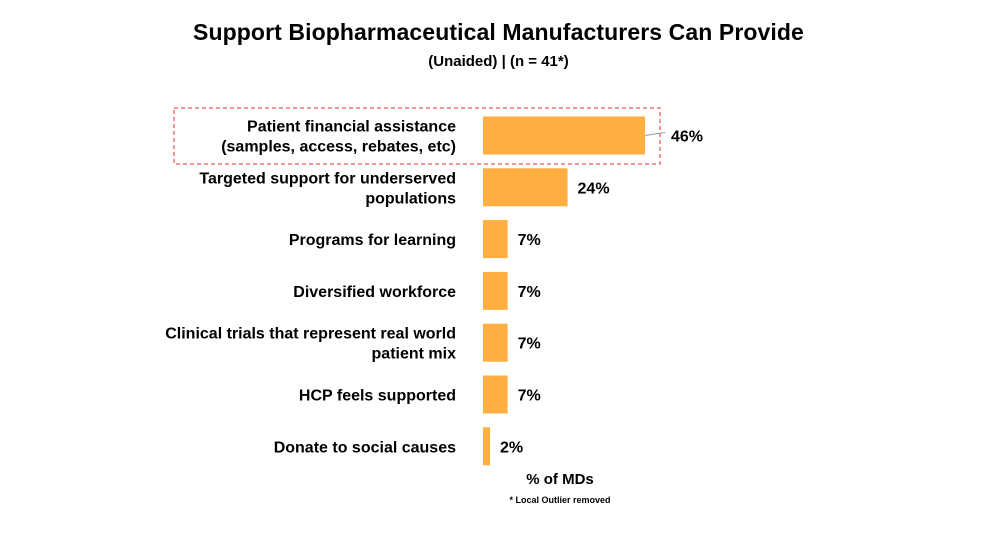  What do you see at coordinates (414, 354) in the screenshot?
I see `category-label: patient mix` at bounding box center [414, 354].